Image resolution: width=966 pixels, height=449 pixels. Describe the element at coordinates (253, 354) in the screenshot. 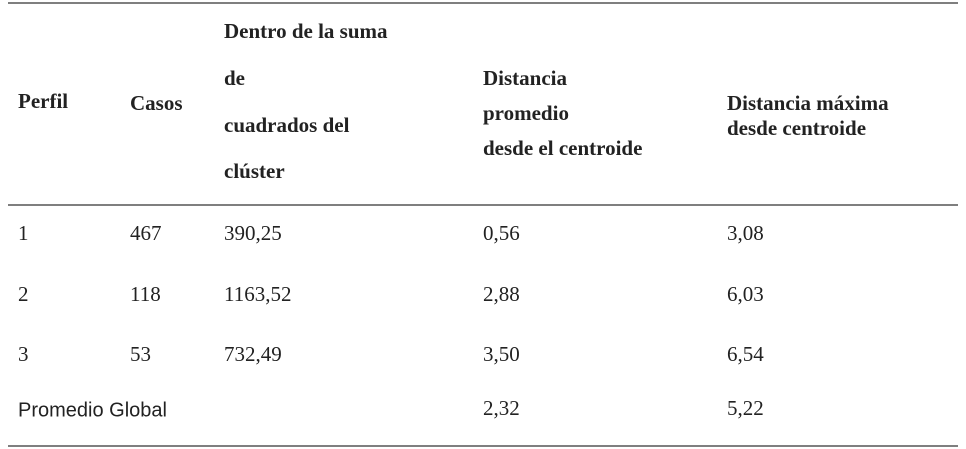

I see `cell: 732,49` at that location.